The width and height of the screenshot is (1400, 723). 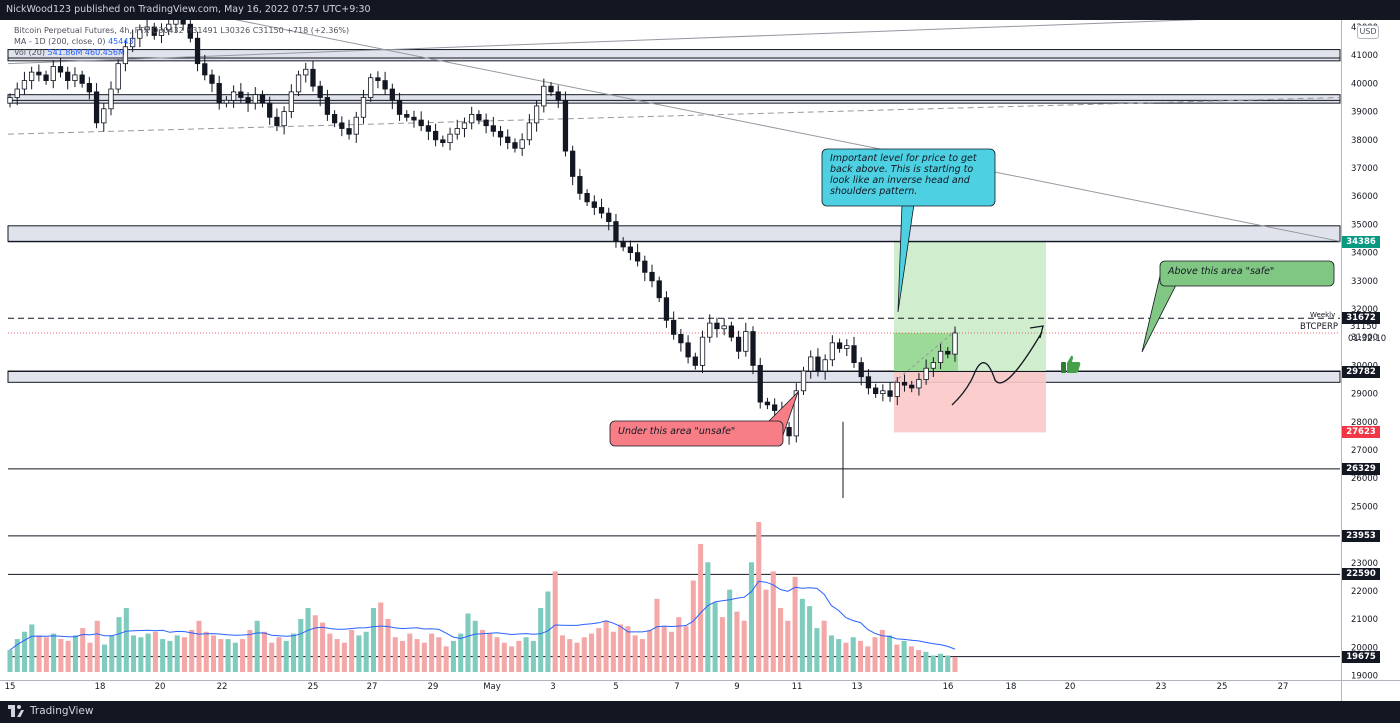 What do you see at coordinates (1368, 32) in the screenshot?
I see `currency-button: USD` at bounding box center [1368, 32].